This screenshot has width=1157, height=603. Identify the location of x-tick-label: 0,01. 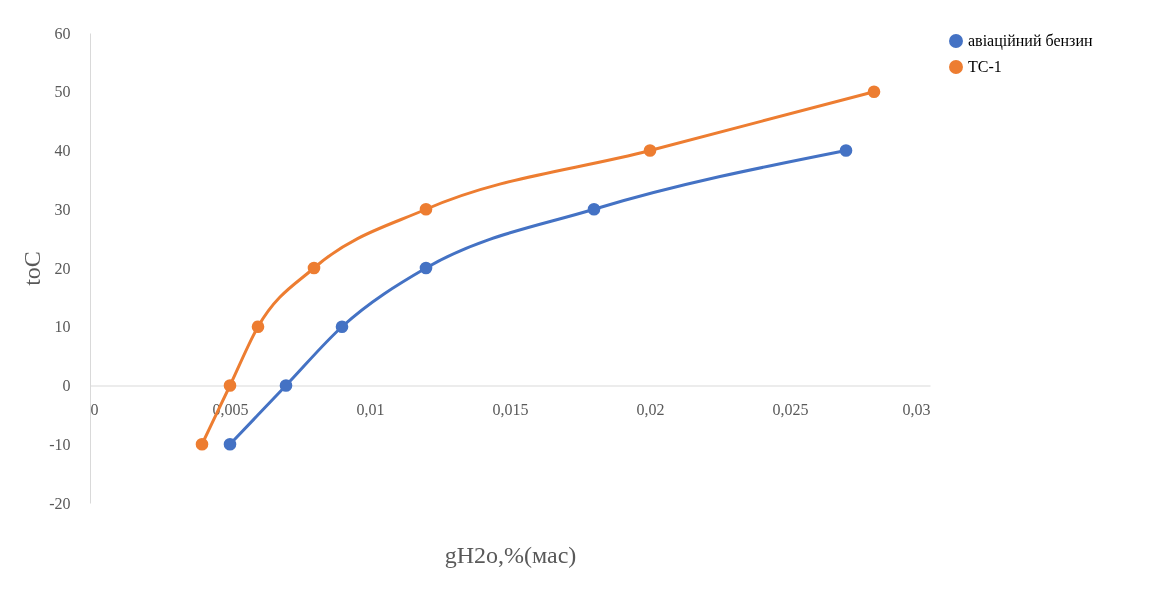
(370, 409).